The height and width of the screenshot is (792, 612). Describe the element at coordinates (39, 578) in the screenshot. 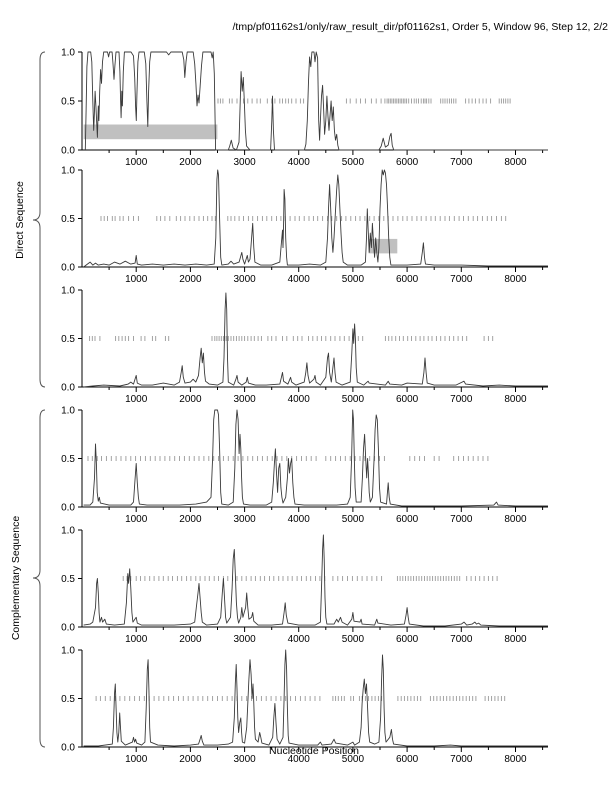

I see `complementary-sequence-brace` at that location.